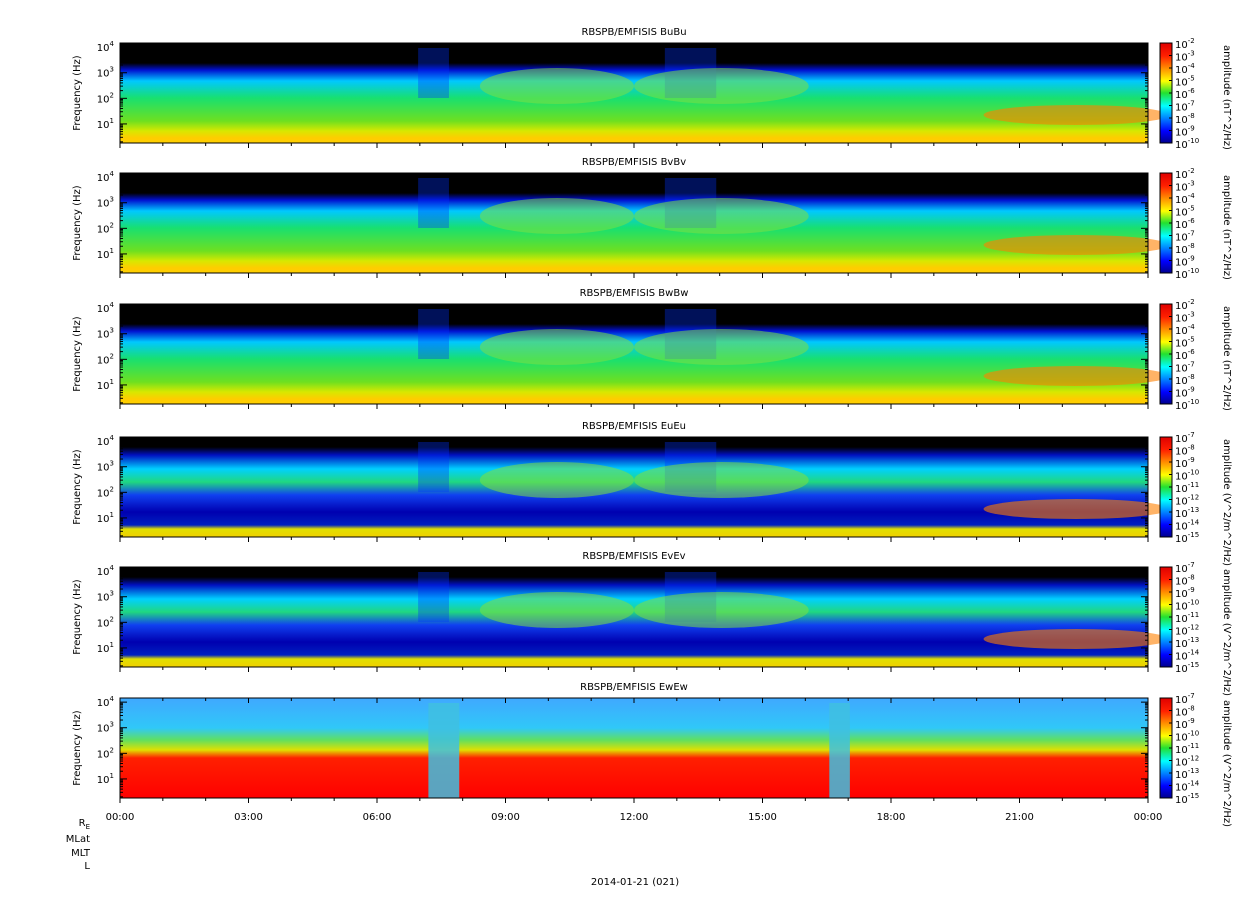 The height and width of the screenshot is (899, 1248). I want to click on panel-title: RBSPB/EMFISIS EwEw, so click(634, 687).